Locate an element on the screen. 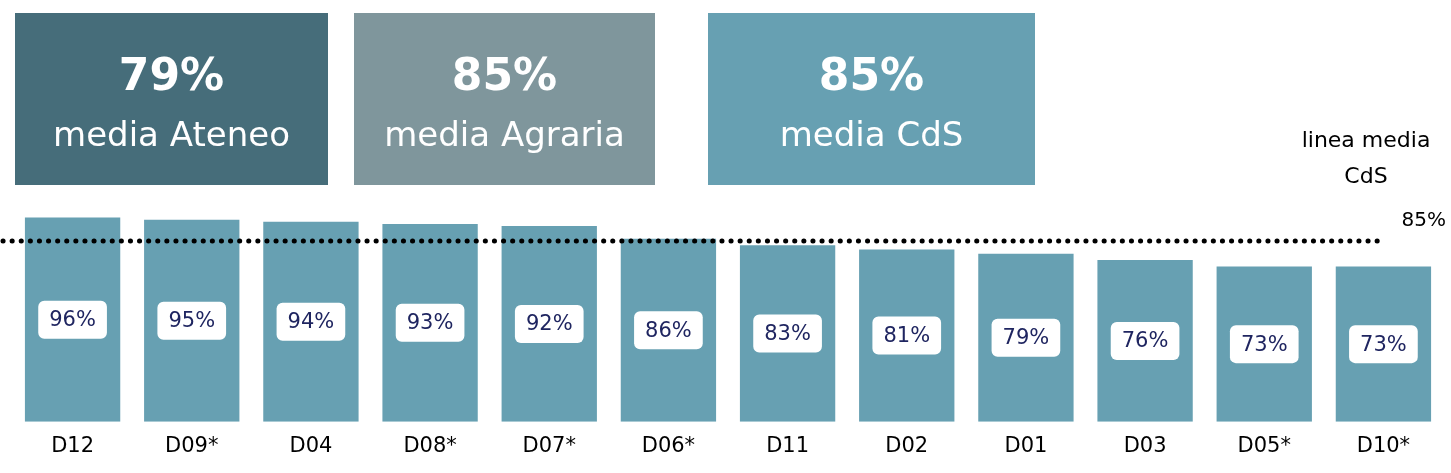 Image resolution: width=1451 pixels, height=473 pixels. text: media Ateneo is located at coordinates (171, 134).